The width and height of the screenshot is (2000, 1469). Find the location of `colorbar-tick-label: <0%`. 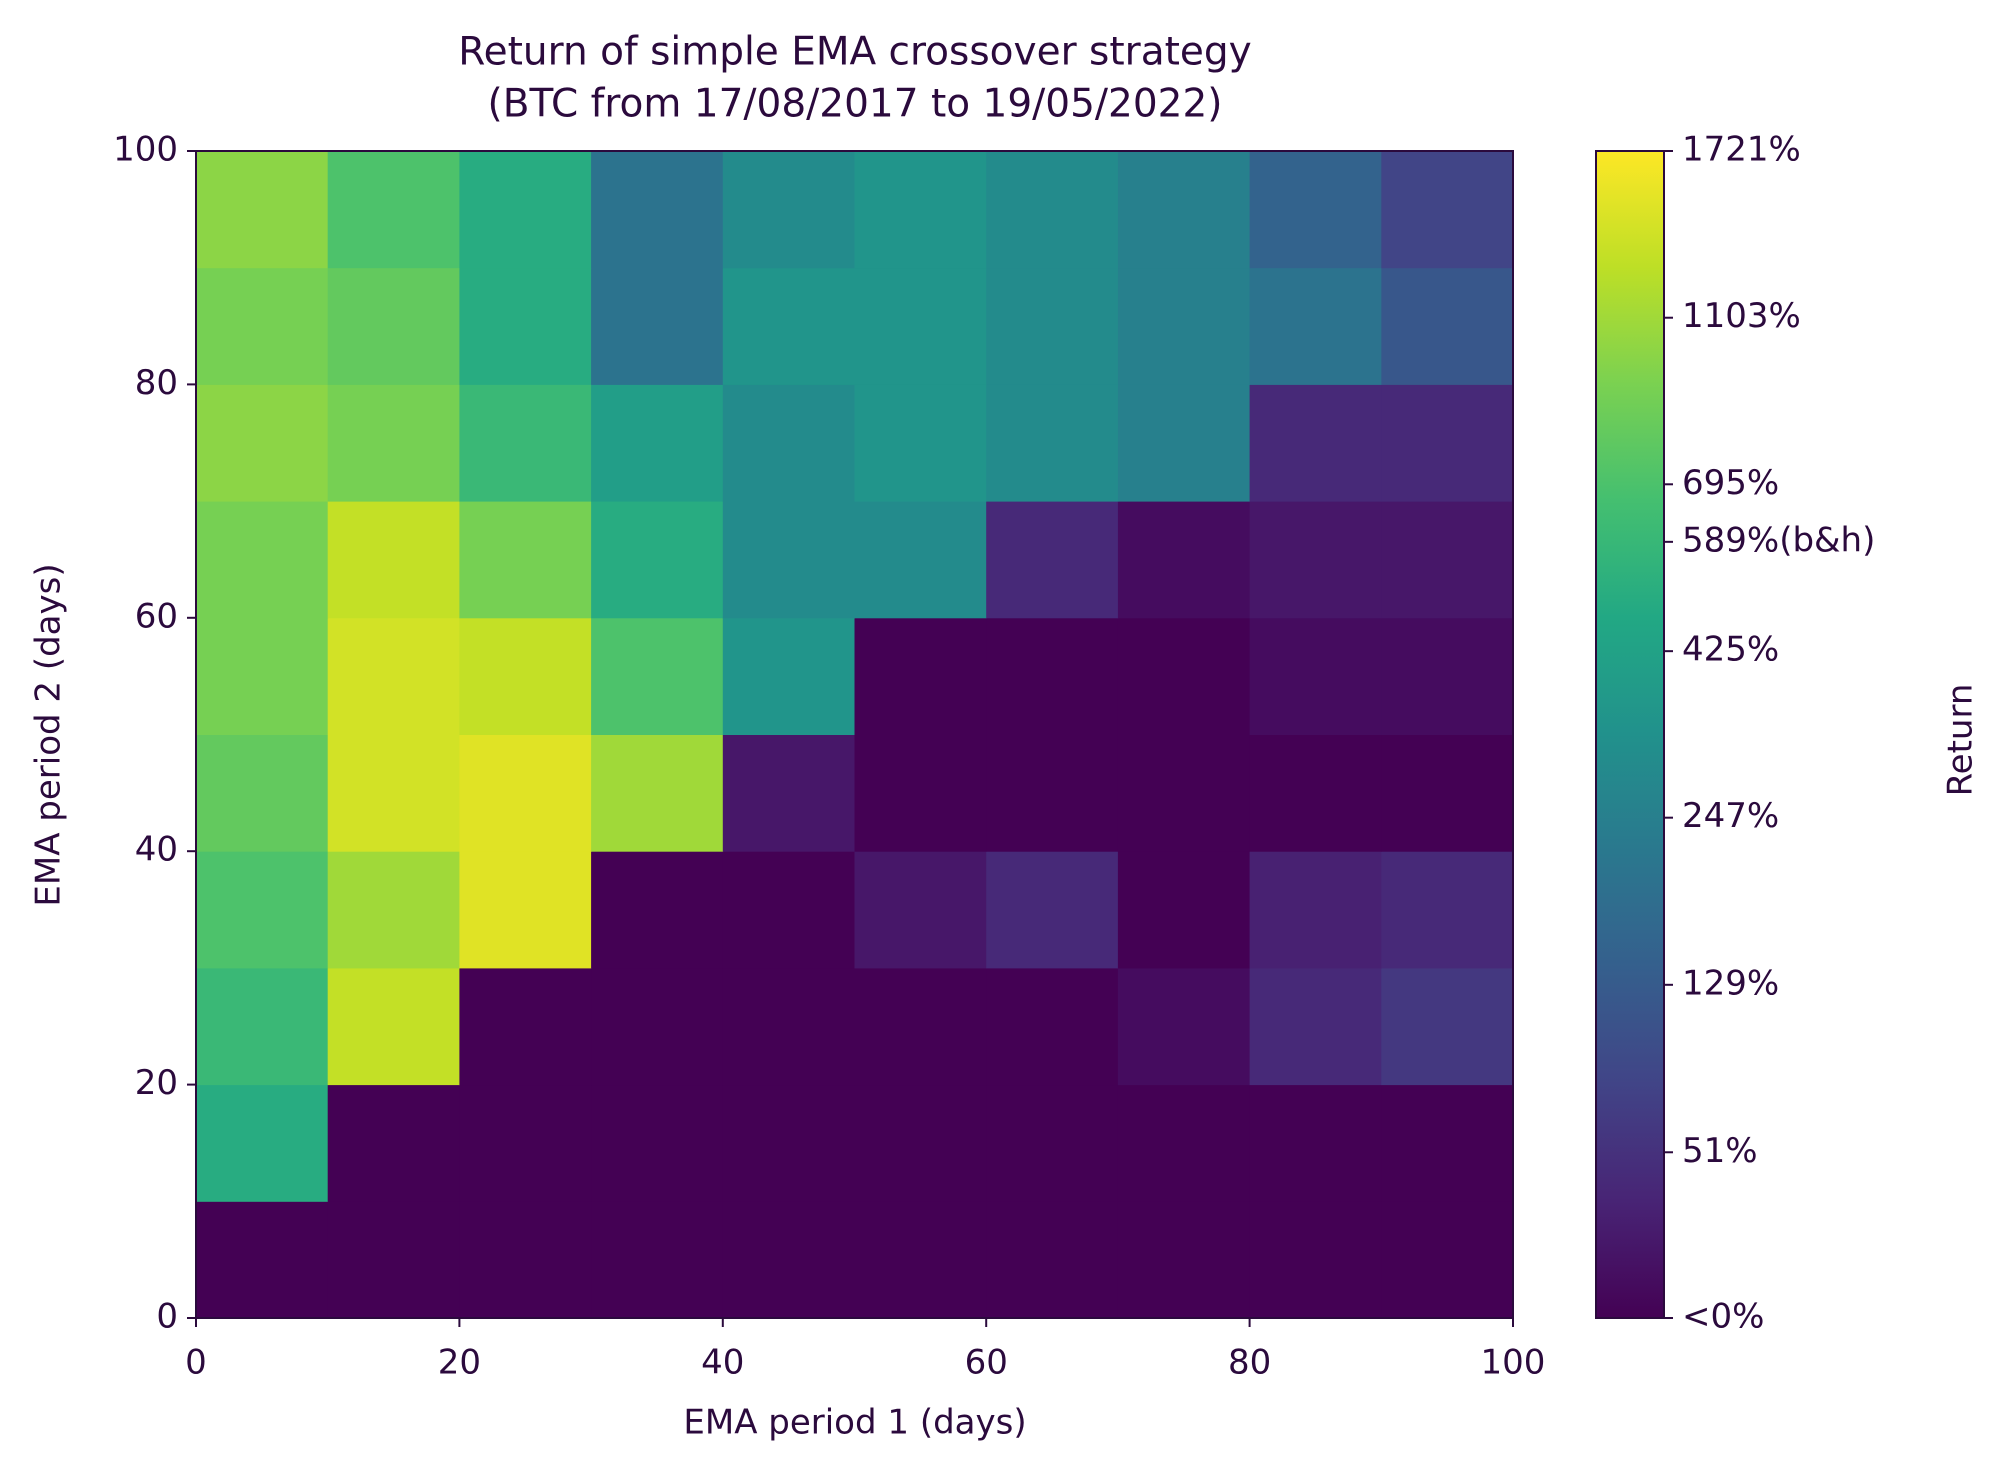

colorbar-tick-label: <0% is located at coordinates (1723, 1317).